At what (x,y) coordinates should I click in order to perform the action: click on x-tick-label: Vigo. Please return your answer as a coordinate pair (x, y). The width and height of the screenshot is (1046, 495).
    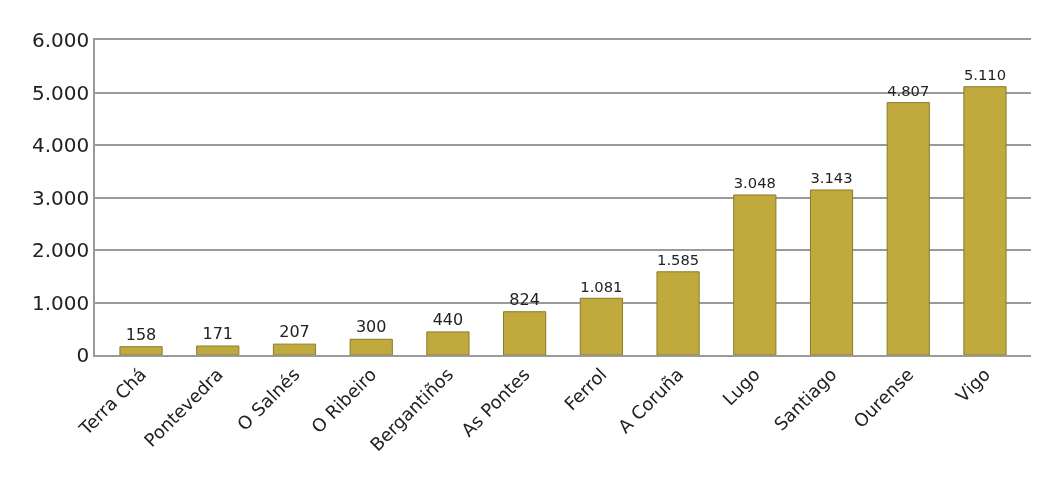
    Looking at the image, I should click on (973, 385).